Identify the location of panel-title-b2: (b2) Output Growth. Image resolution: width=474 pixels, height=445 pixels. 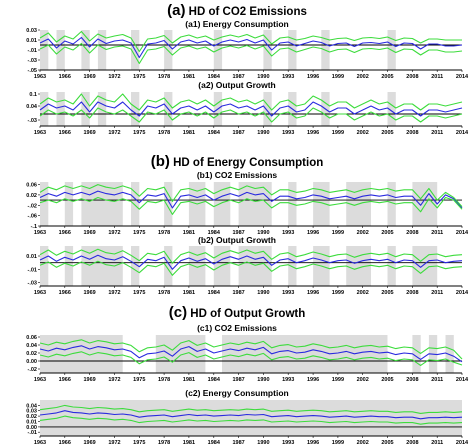
(237, 240).